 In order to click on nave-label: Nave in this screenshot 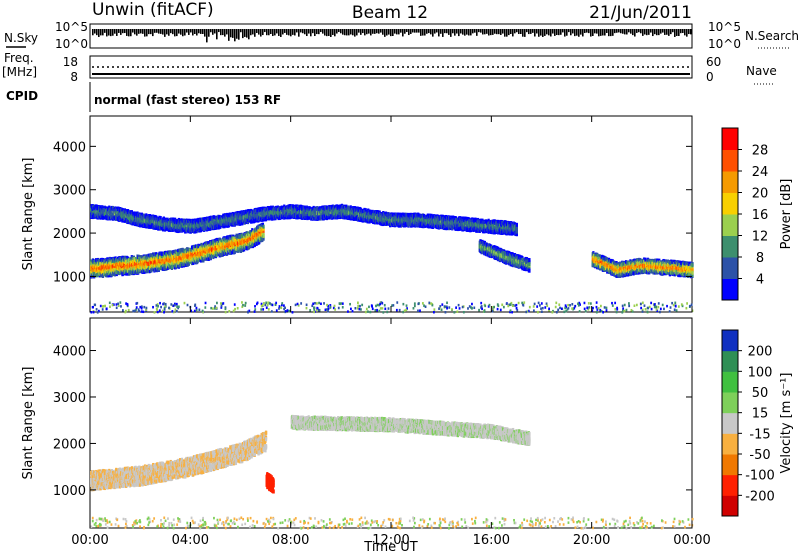, I will do `click(761, 71)`.